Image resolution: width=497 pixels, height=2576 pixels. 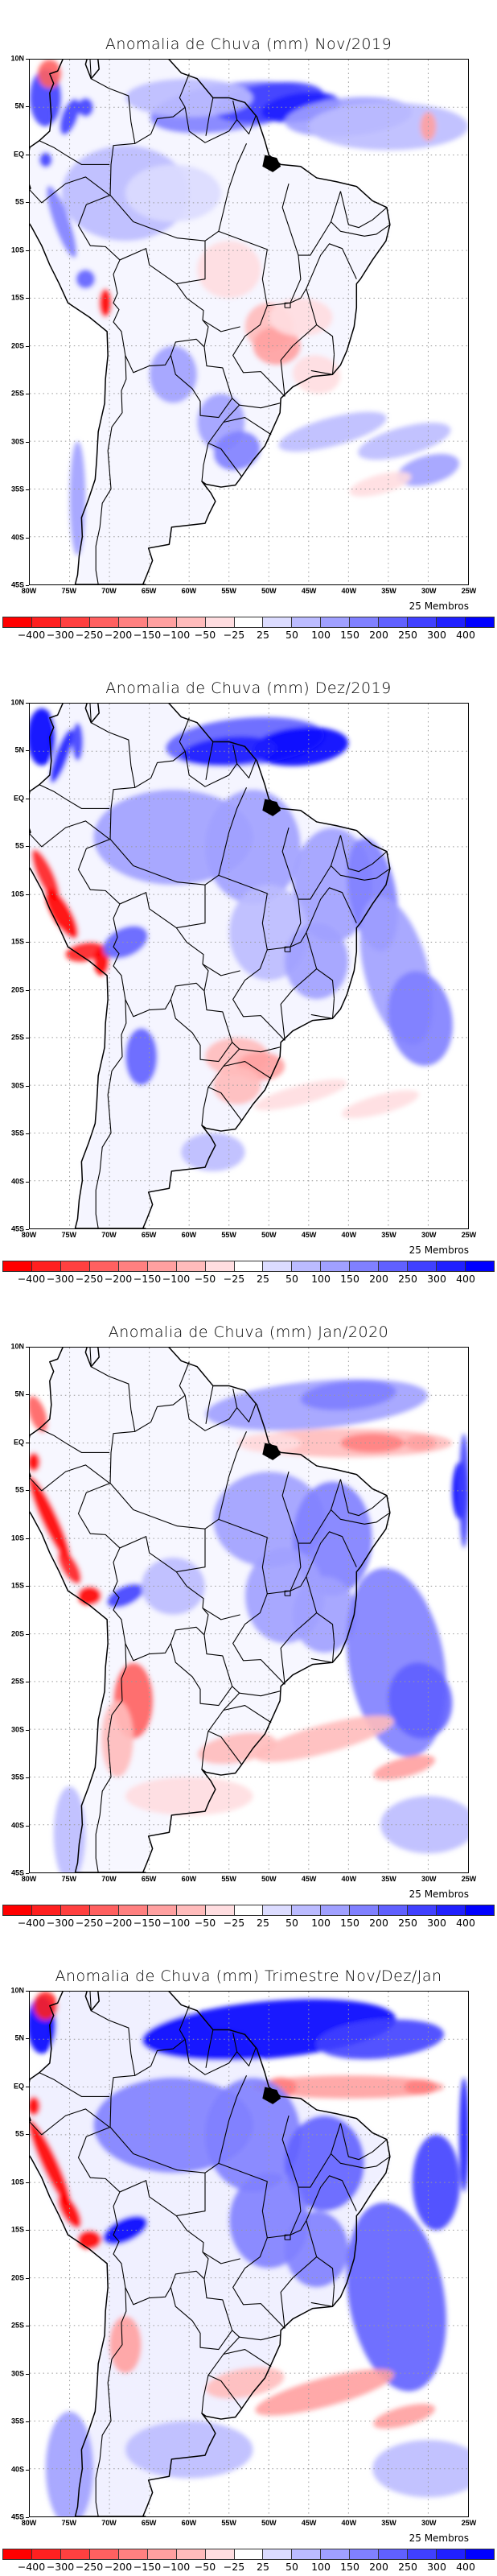 I want to click on longitude-tick-label: 45W, so click(x=309, y=2523).